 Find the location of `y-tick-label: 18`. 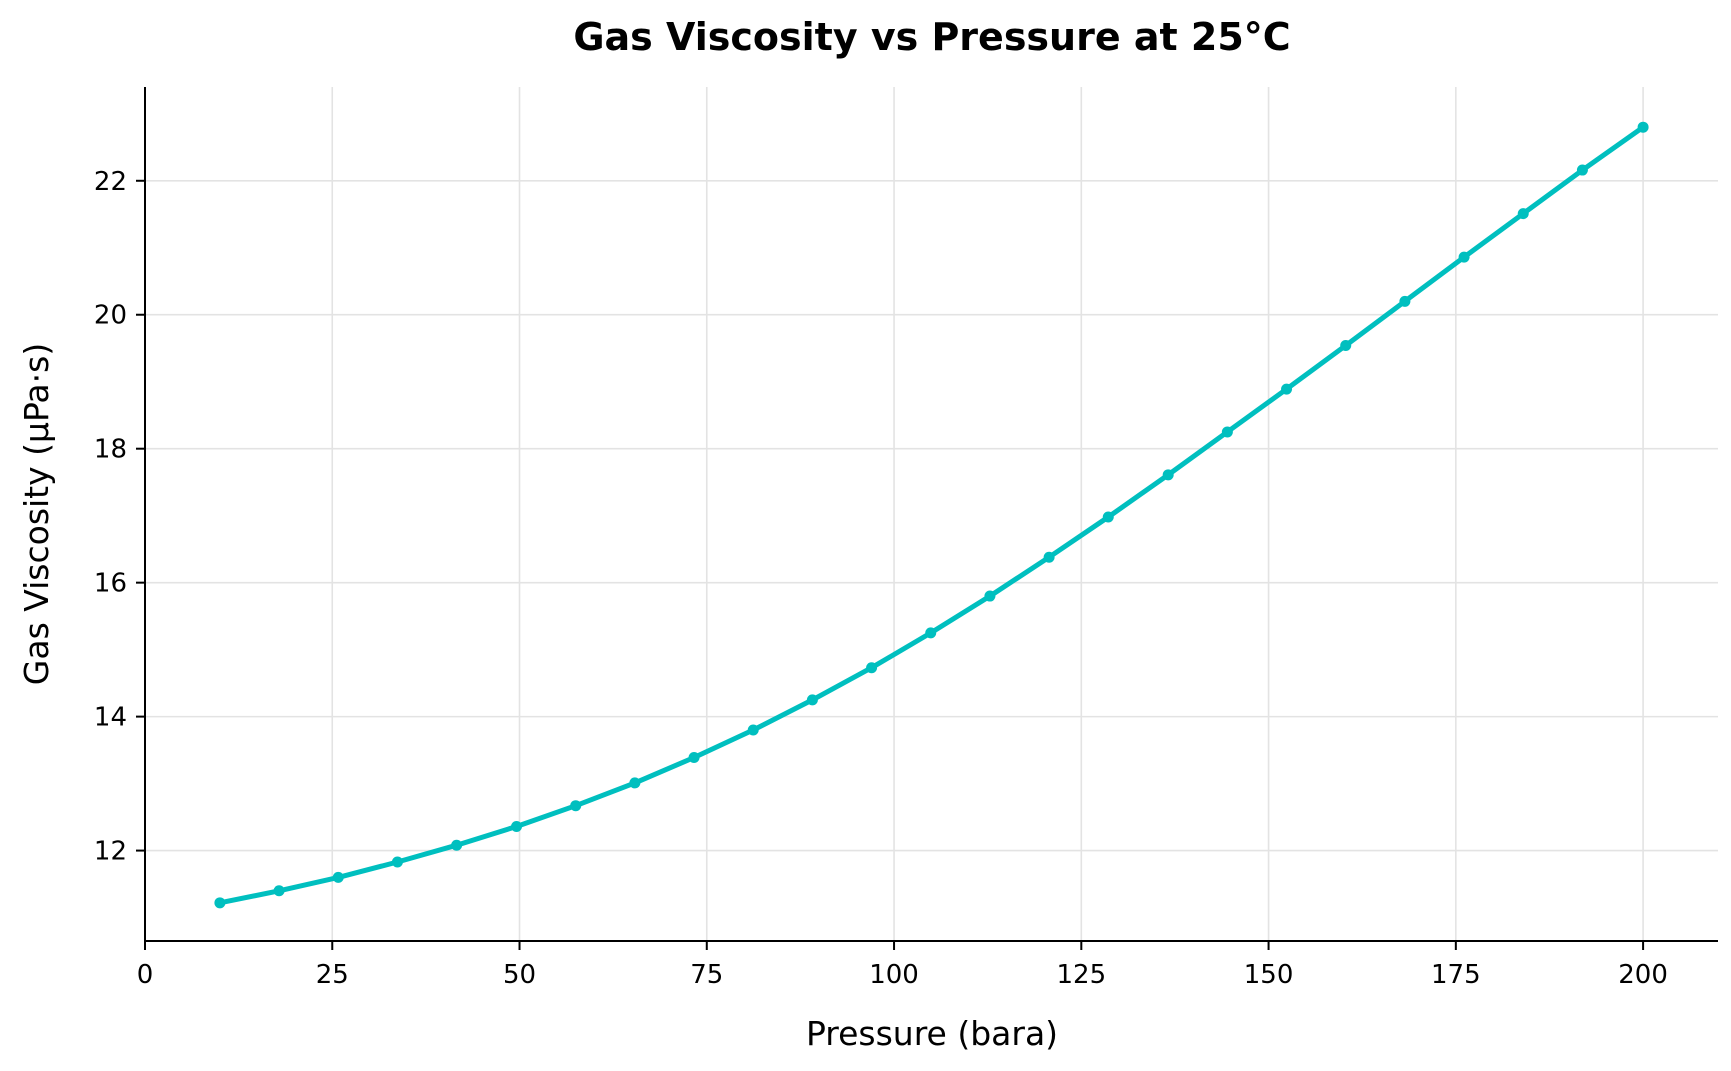

y-tick-label: 18 is located at coordinates (110, 450).